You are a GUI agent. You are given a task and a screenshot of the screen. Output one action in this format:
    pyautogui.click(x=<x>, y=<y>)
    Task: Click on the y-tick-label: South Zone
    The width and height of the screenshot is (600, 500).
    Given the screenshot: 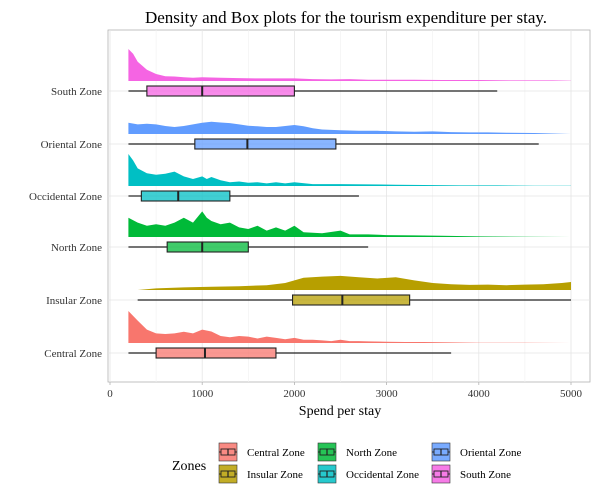 What is the action you would take?
    pyautogui.click(x=76, y=92)
    